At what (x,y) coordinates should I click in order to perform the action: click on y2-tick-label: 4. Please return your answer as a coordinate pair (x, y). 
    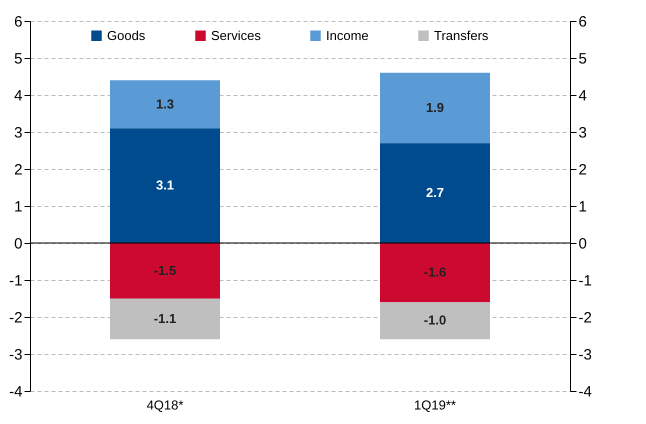
    Looking at the image, I should click on (582, 96).